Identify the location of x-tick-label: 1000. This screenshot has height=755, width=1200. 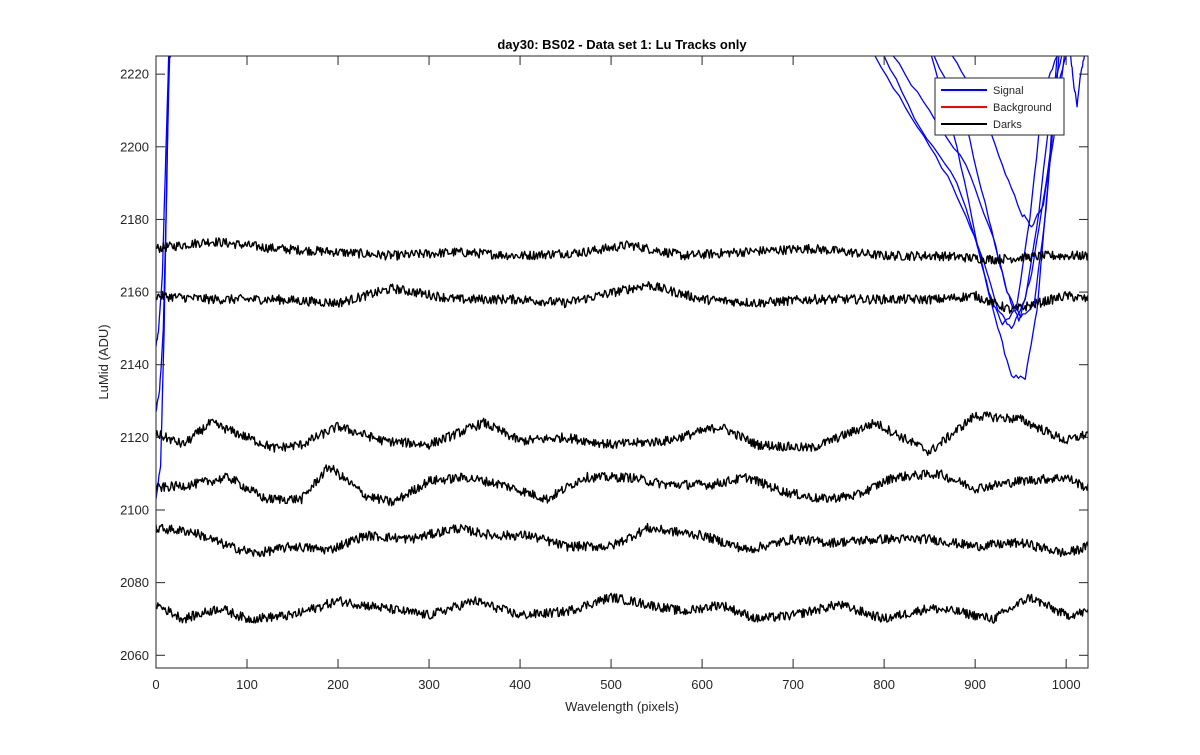
(1066, 684).